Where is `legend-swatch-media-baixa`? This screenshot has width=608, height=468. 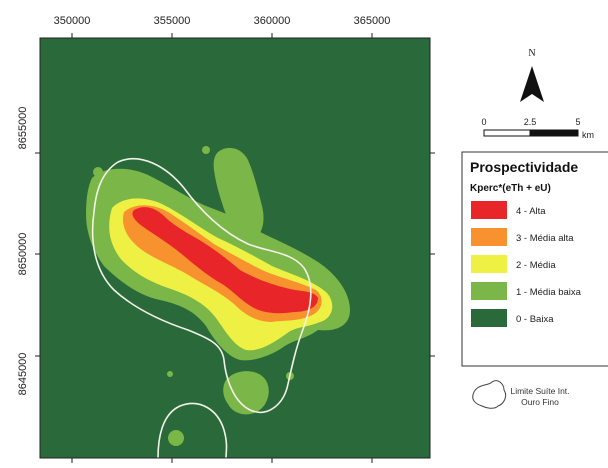 legend-swatch-media-baixa is located at coordinates (489, 291).